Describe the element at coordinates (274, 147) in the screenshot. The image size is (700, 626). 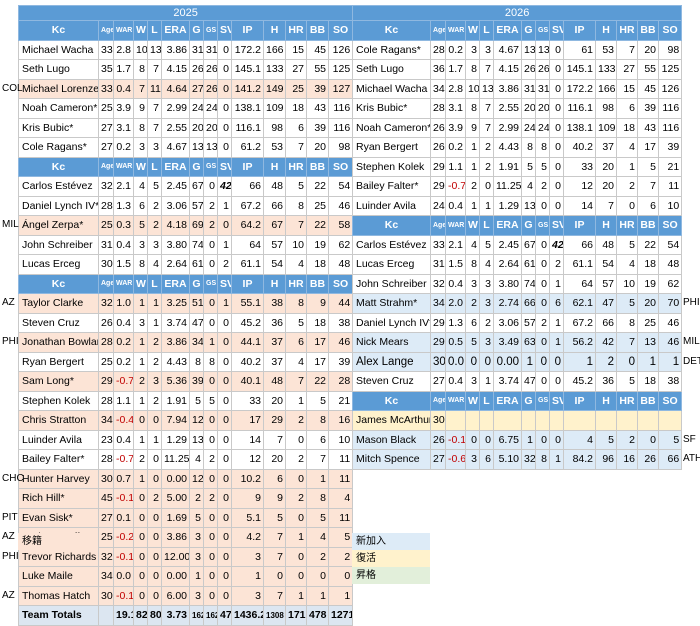
I see `stat-cell: 53` at that location.